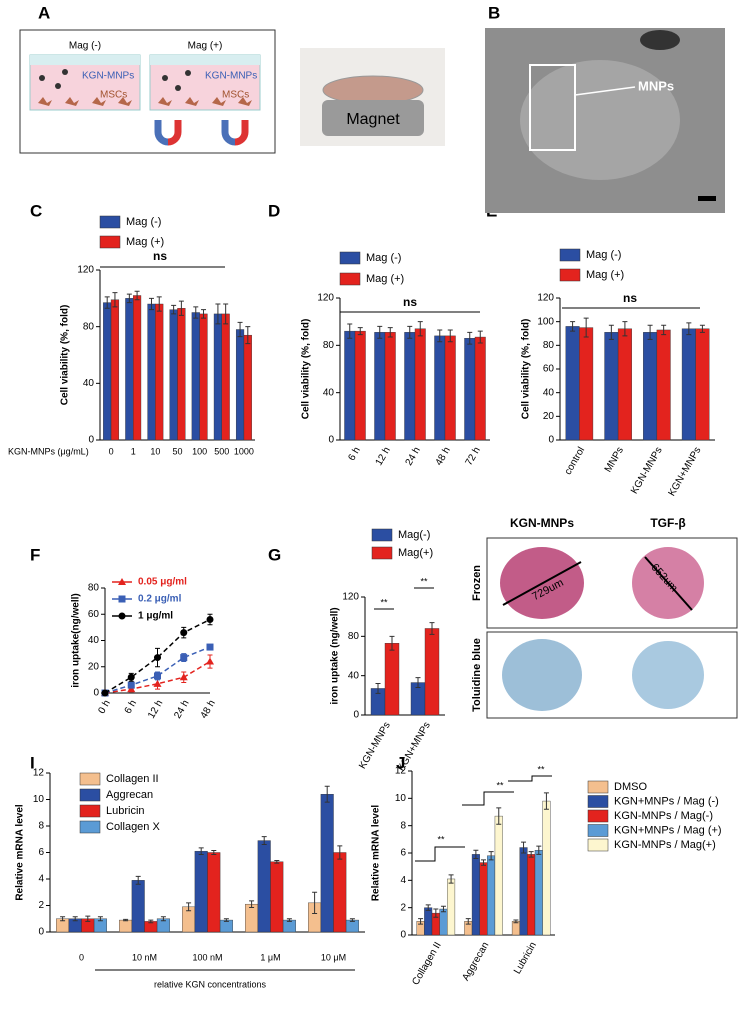  What do you see at coordinates (41, 852) in the screenshot?
I see `y-tick-label: 6` at bounding box center [41, 852].